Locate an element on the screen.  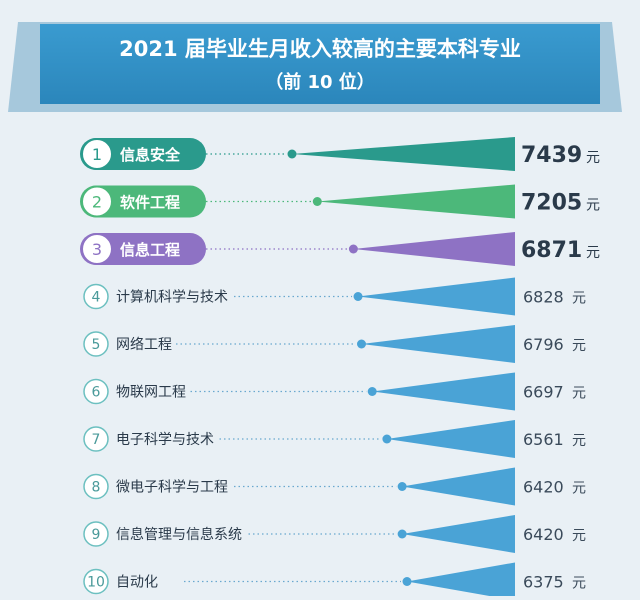
rank-number: 10 is located at coordinates (96, 583).